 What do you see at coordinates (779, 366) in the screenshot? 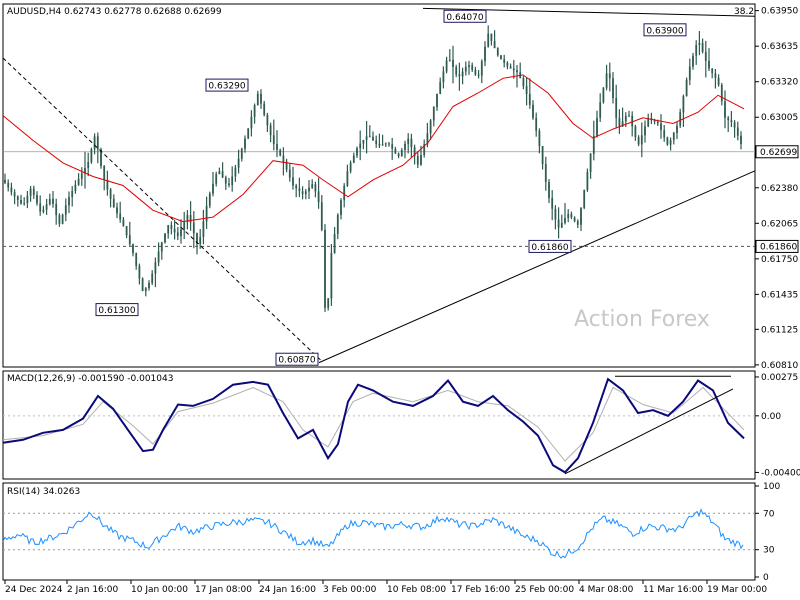
I see `price-axis-tick-label: 0.60810` at bounding box center [779, 366].